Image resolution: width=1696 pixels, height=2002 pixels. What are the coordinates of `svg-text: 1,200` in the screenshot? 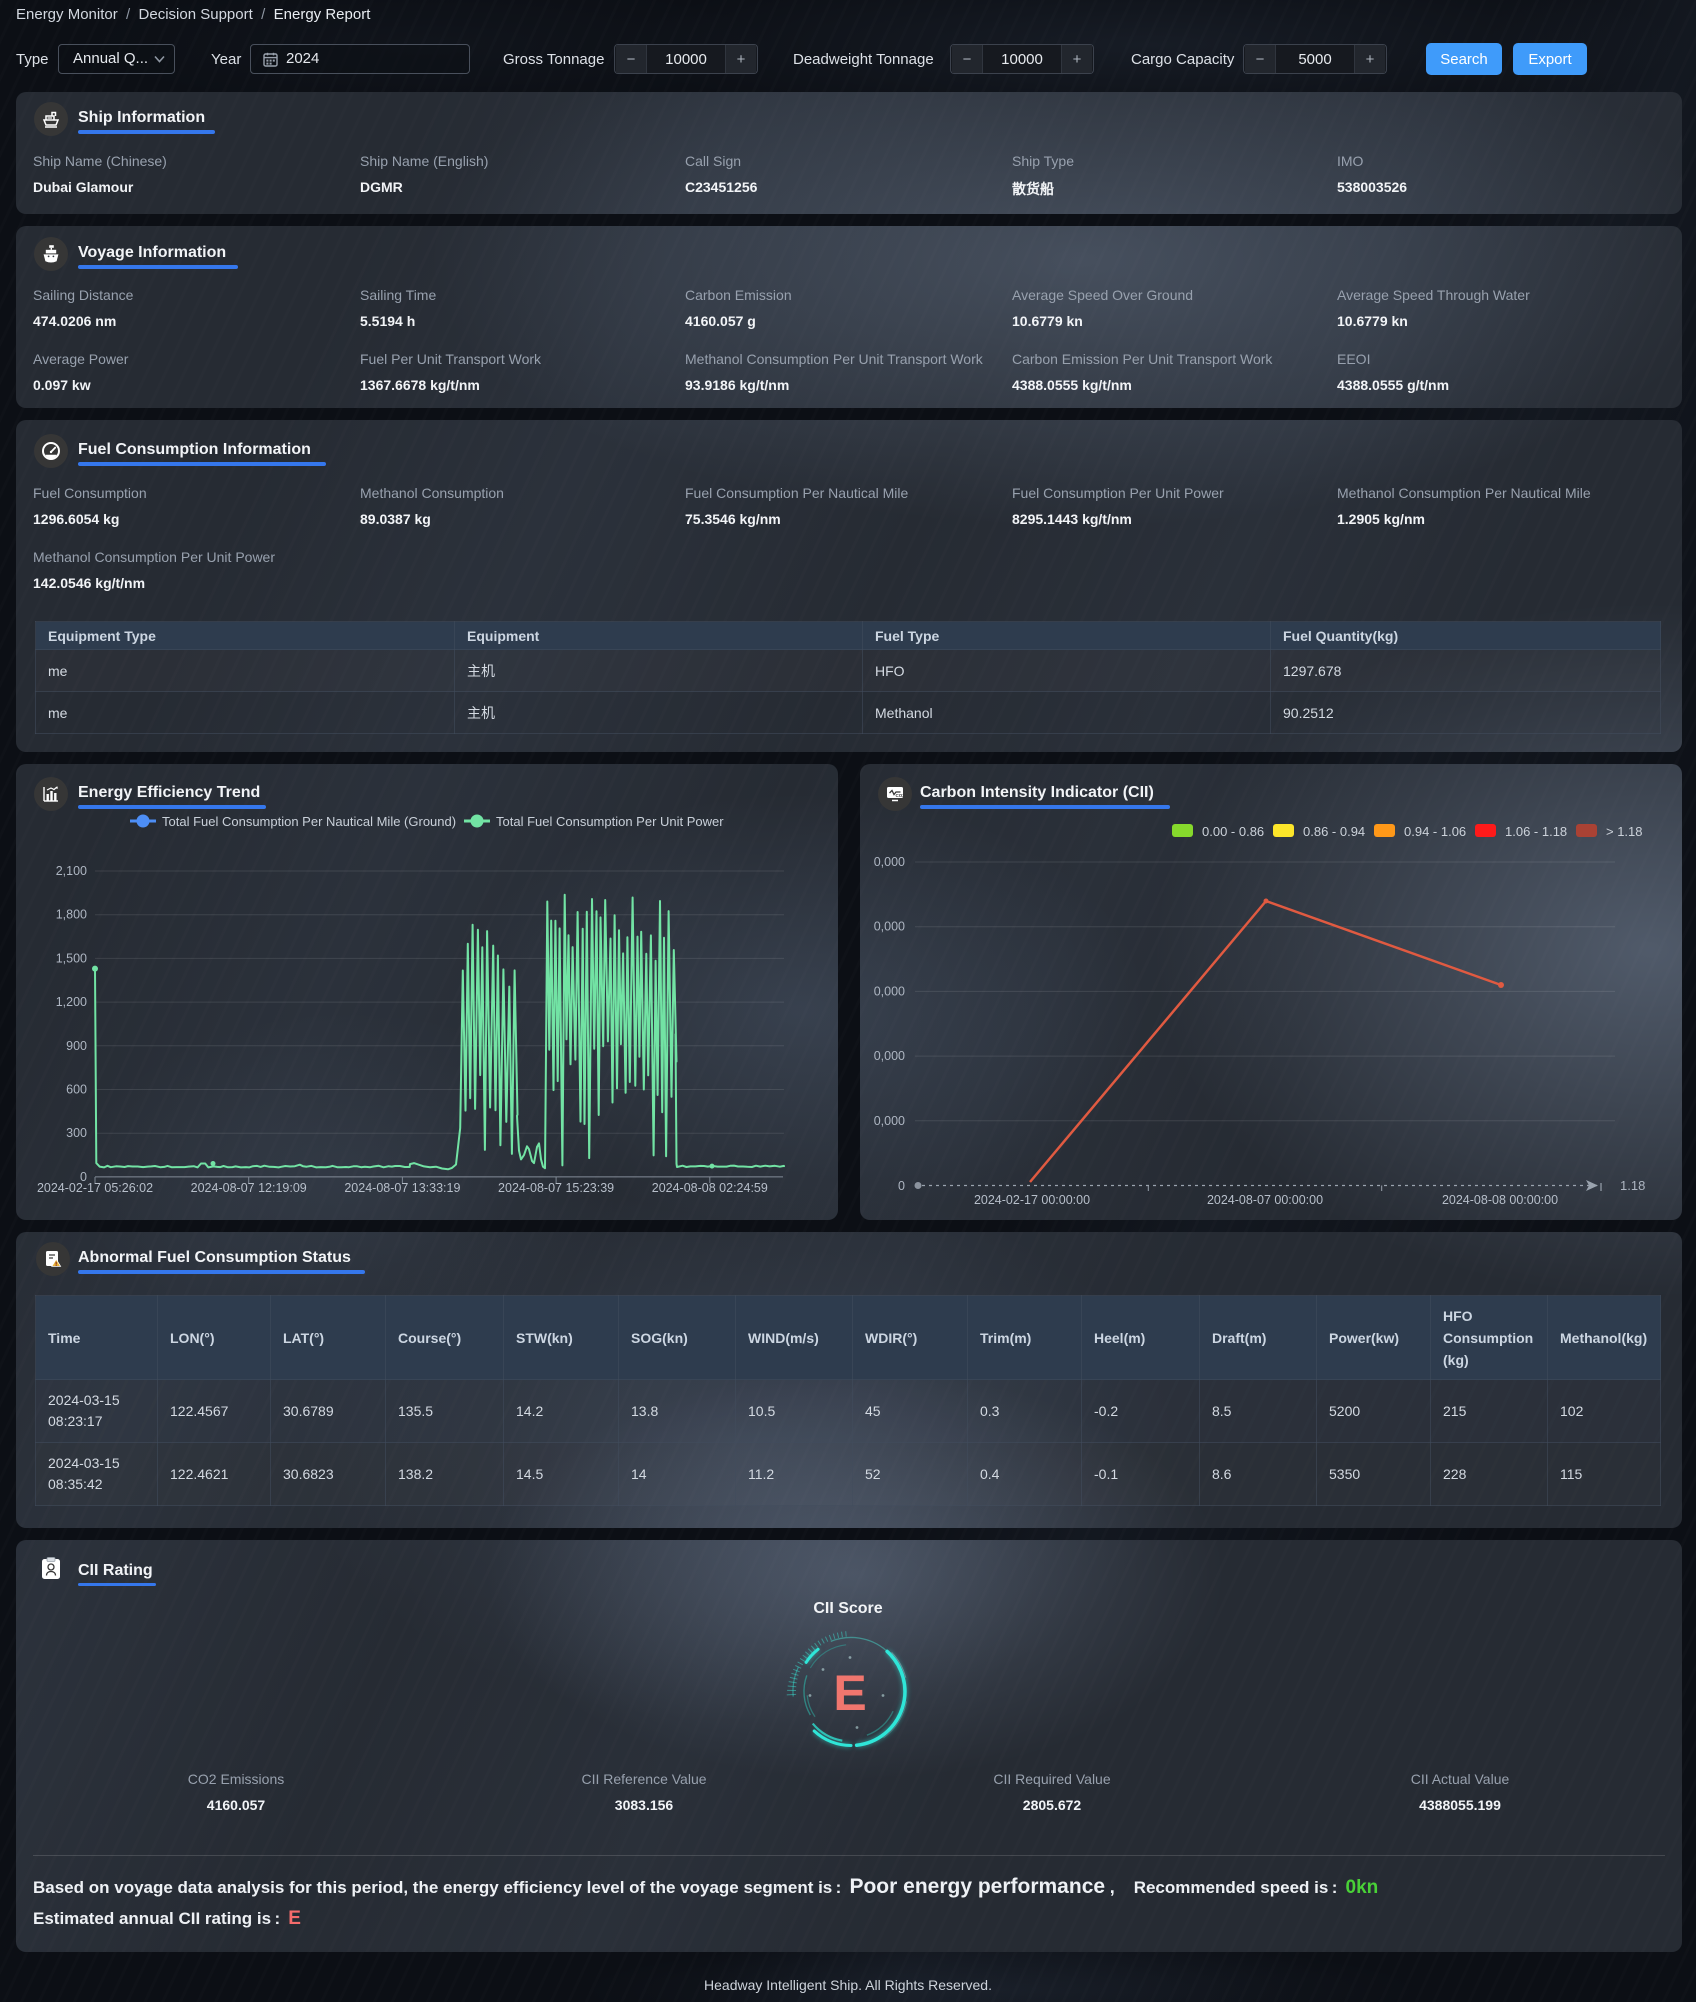 It's located at (71, 1002).